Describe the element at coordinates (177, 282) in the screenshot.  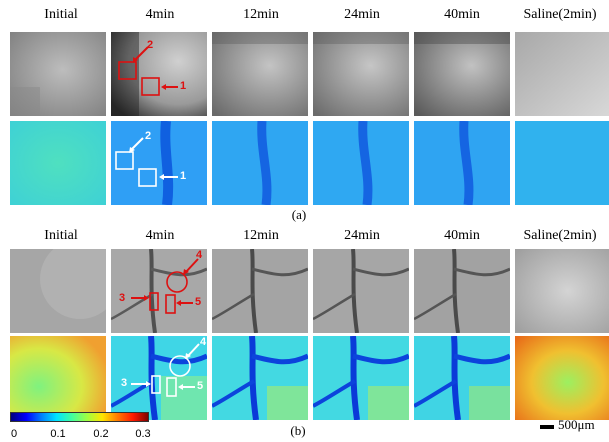
I see `roi-4-circle-red` at that location.